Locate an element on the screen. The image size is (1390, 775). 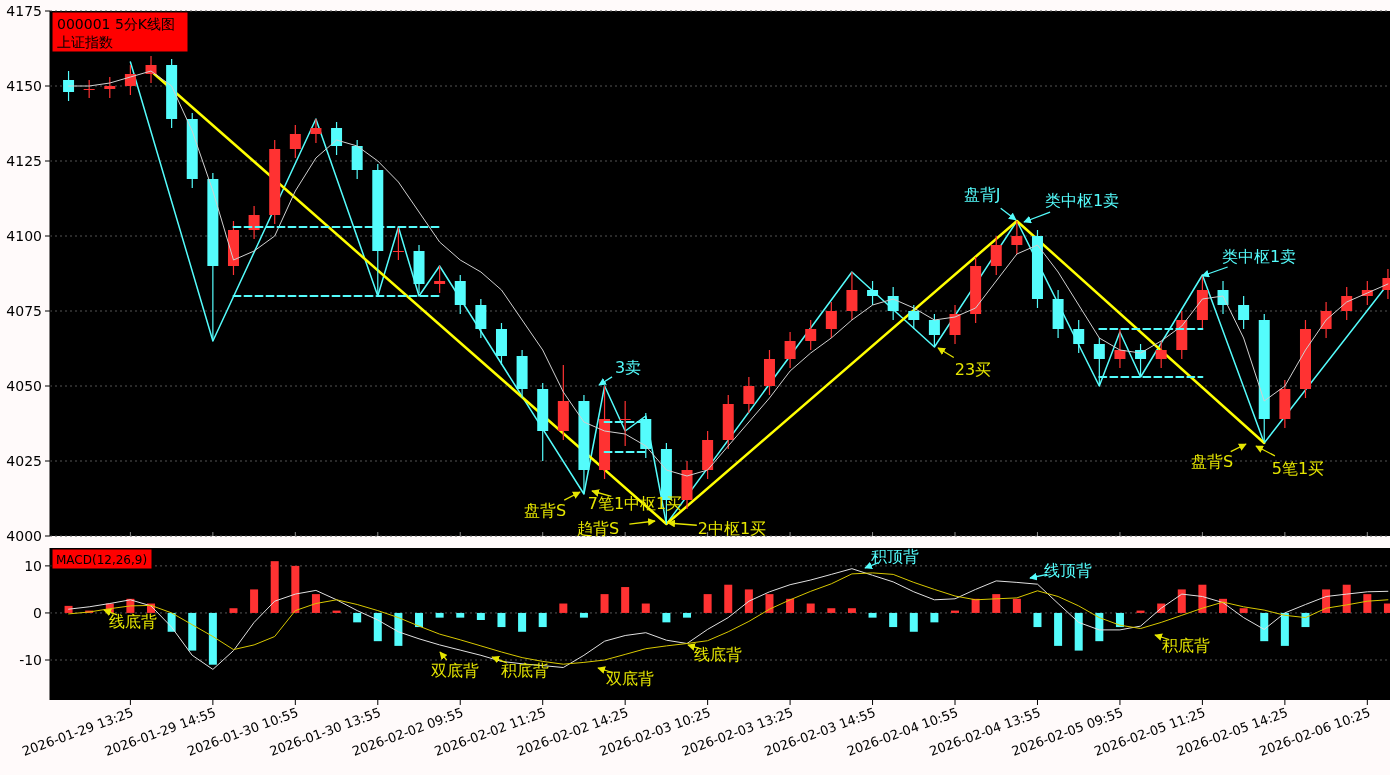
annotation: 线顶背 is located at coordinates (1068, 570).